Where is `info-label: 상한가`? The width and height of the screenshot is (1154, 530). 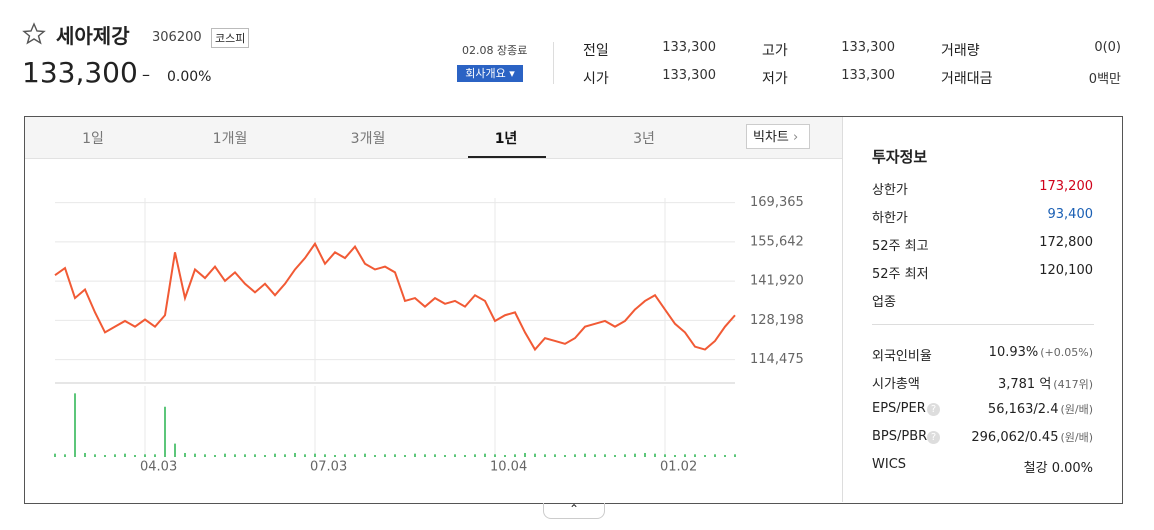
info-label: 상한가 is located at coordinates (890, 190).